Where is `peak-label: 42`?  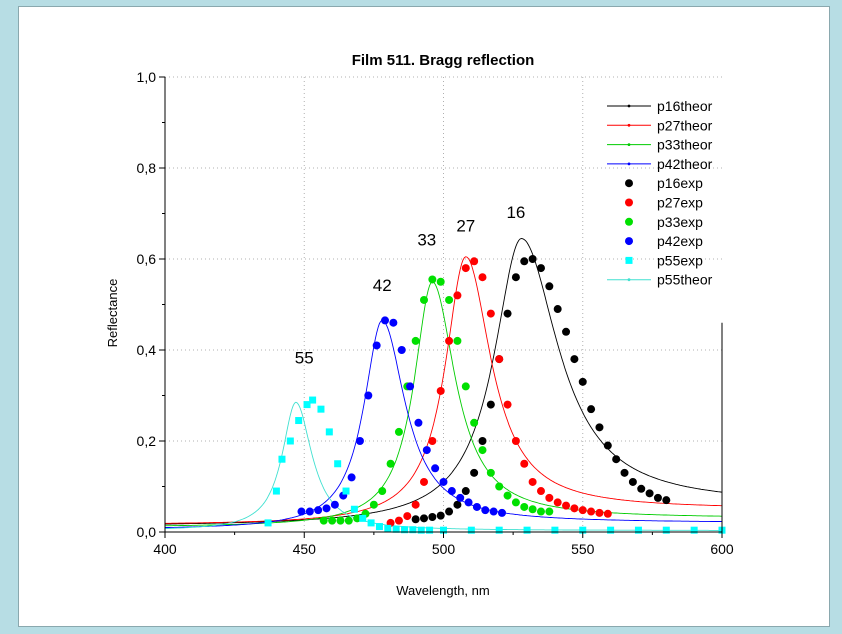 peak-label: 42 is located at coordinates (382, 285).